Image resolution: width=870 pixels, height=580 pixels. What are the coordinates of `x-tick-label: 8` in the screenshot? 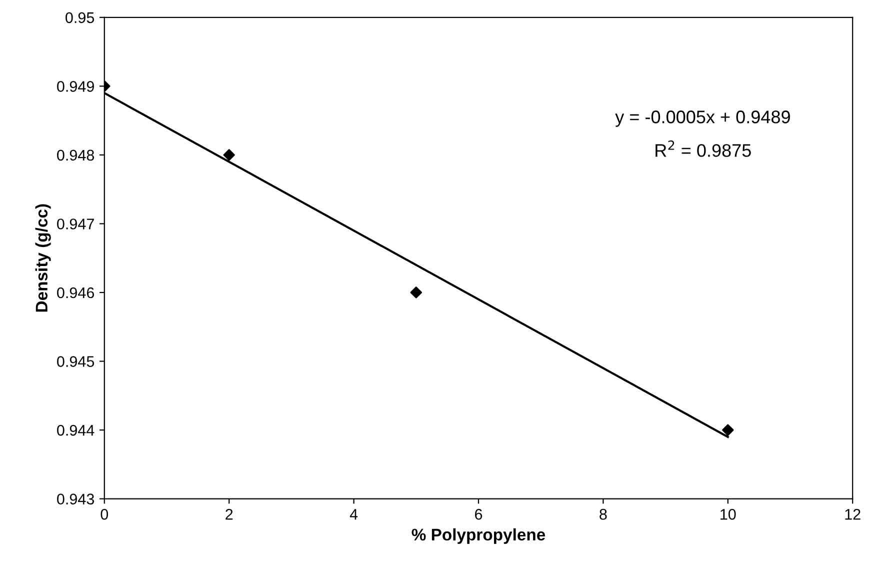 It's located at (603, 514).